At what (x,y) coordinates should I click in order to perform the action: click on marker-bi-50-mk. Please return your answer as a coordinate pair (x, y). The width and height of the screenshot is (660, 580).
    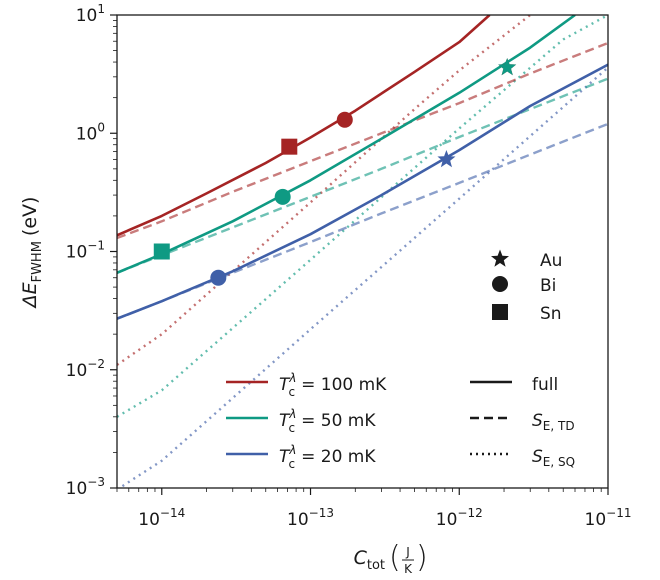
    Looking at the image, I should click on (282, 196).